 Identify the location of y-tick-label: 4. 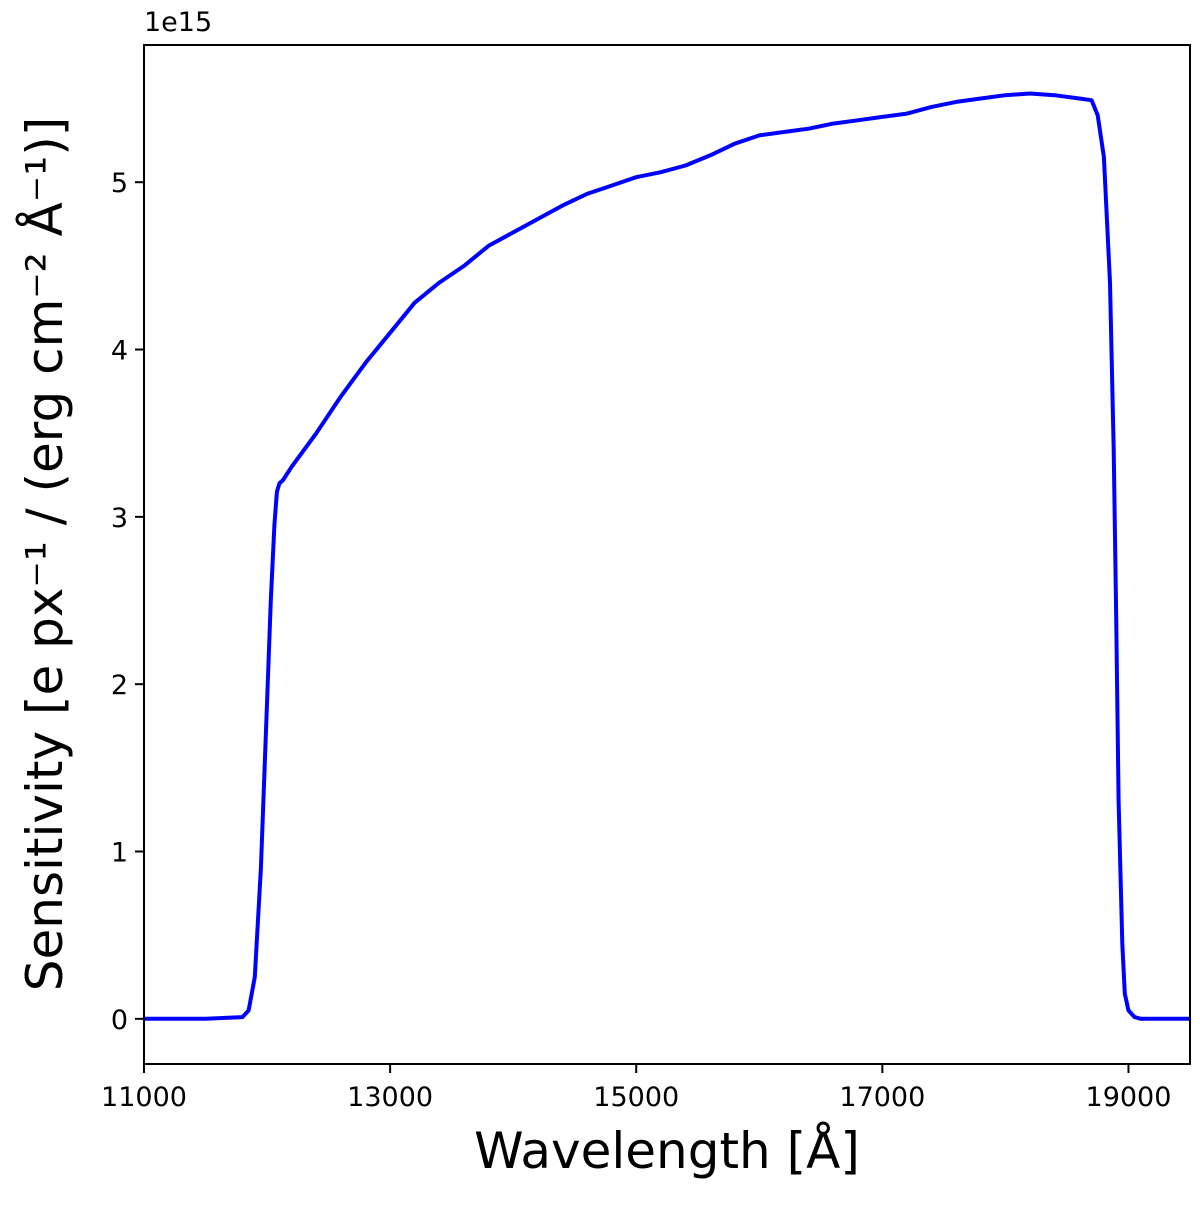
(119, 351).